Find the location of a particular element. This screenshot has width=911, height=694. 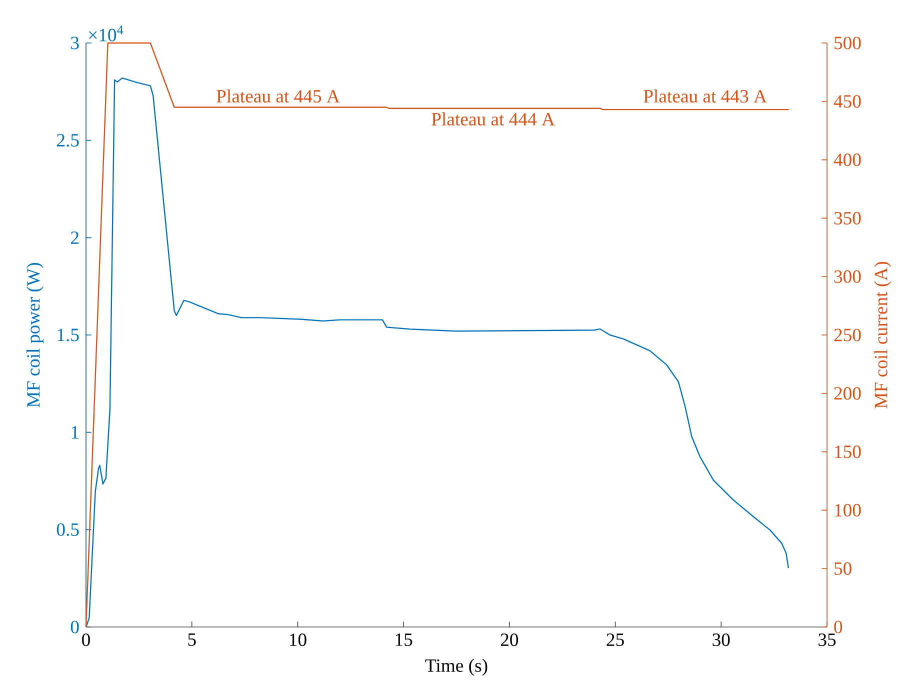

y2-tick-label: 300 is located at coordinates (847, 276).